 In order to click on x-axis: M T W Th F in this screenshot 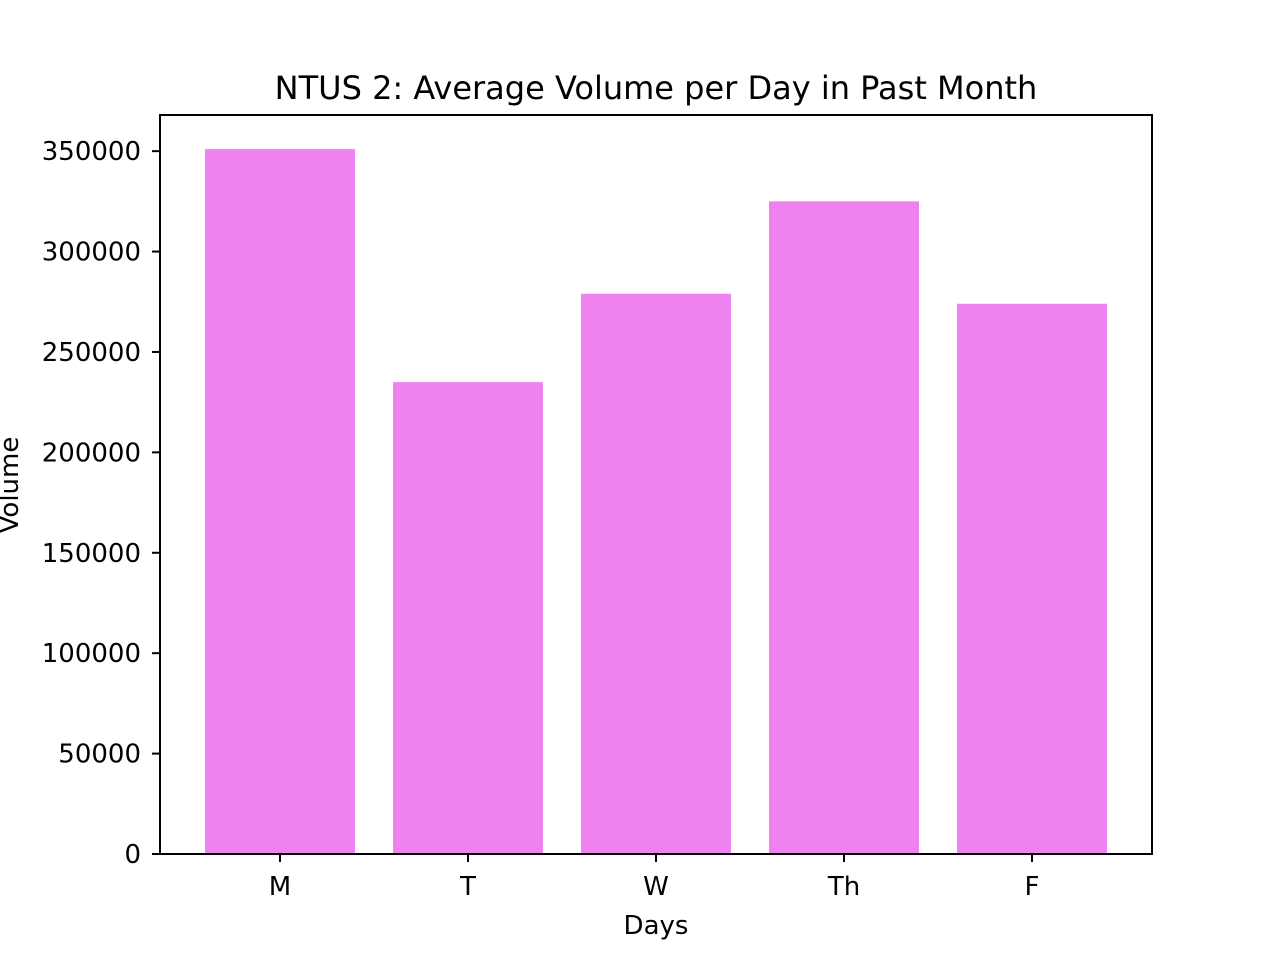, I will do `click(654, 878)`.